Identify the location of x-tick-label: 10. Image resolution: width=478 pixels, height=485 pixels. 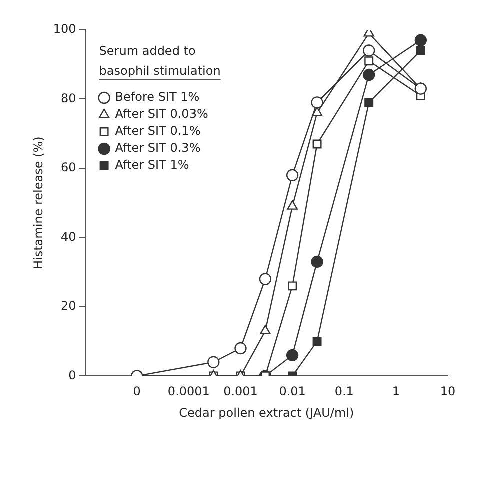
(448, 391).